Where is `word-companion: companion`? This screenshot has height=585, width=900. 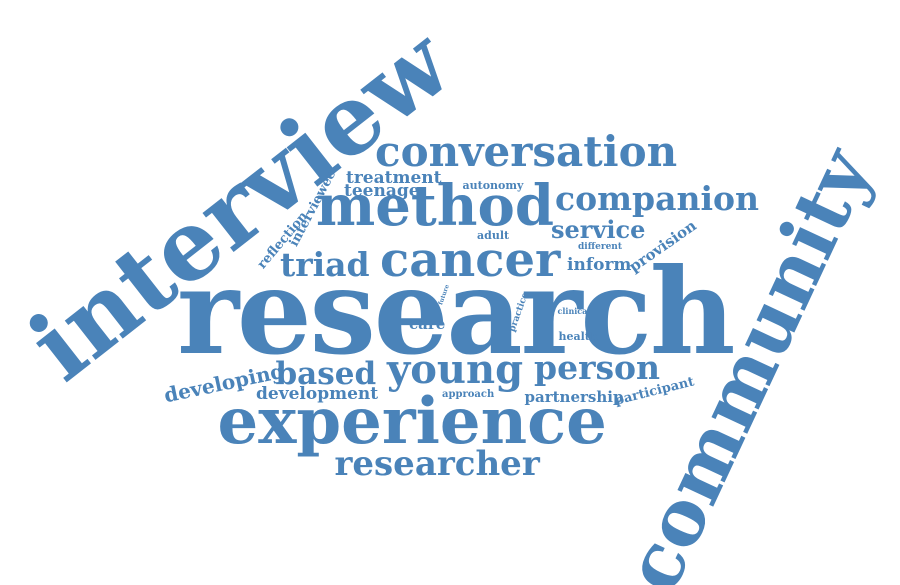
word-companion: companion is located at coordinates (657, 198).